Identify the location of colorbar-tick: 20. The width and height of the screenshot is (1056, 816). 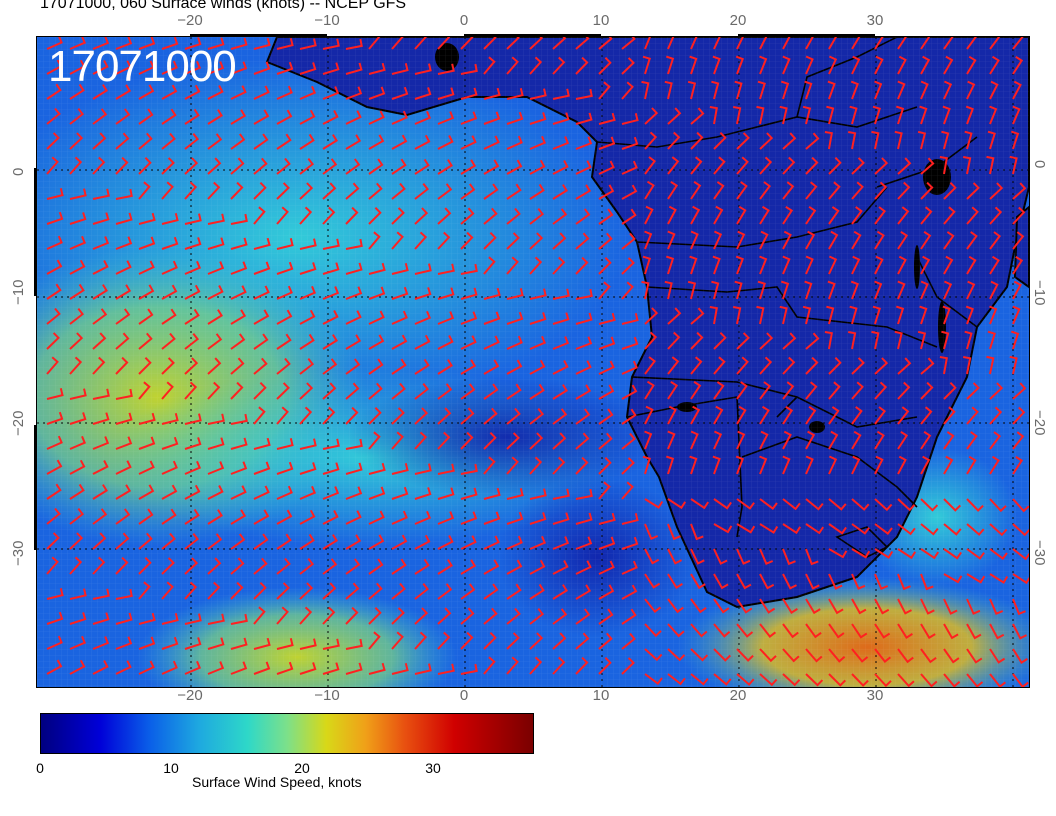
(302, 768).